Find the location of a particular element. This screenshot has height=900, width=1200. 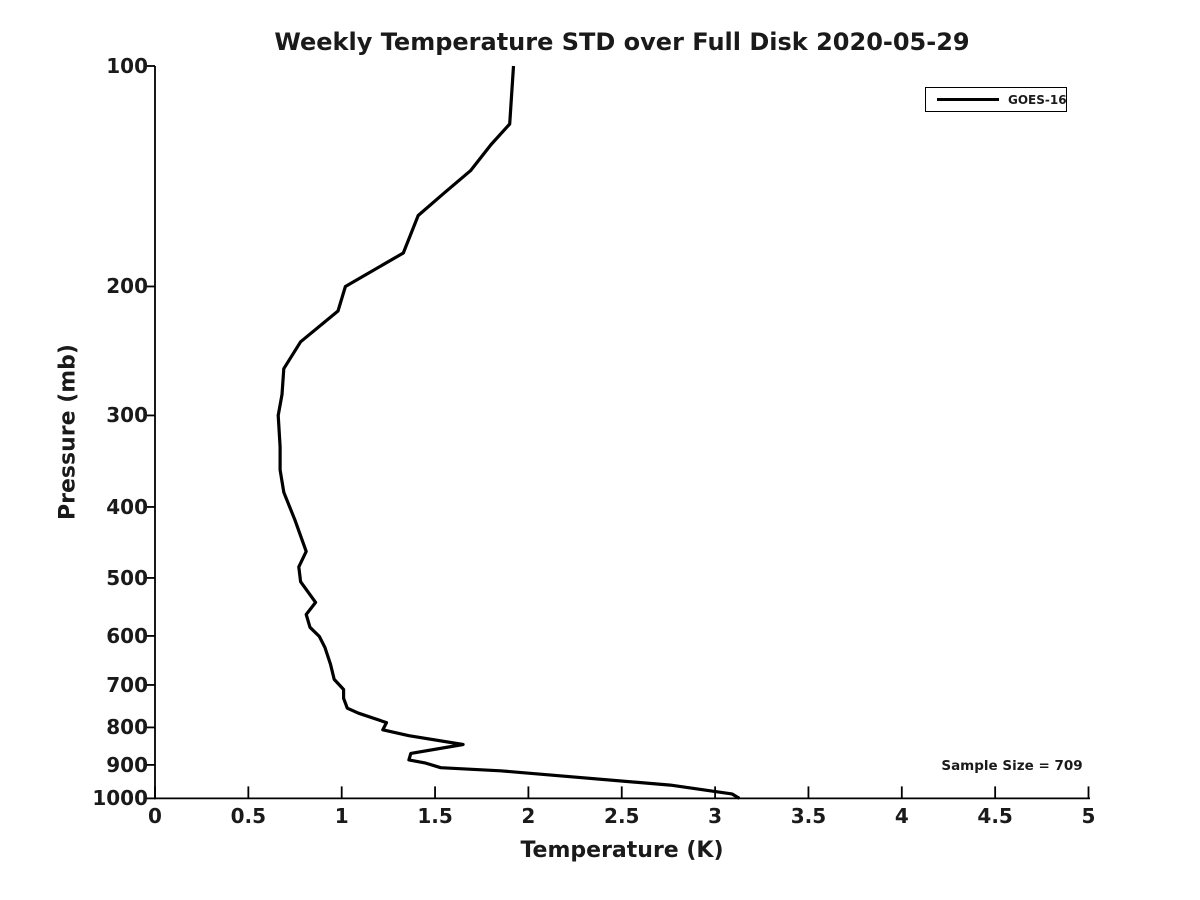

y-tick-label: 900 is located at coordinates (127, 764).